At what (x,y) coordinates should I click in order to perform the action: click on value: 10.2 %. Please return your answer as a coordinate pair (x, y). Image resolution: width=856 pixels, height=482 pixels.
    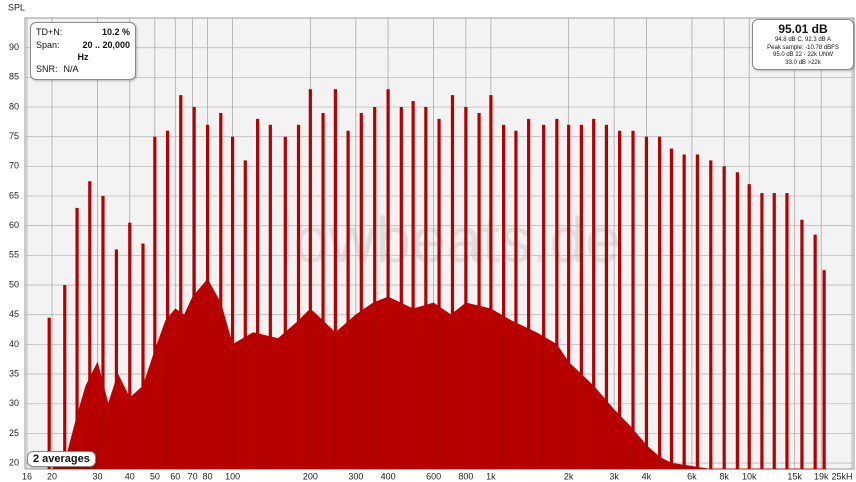
    Looking at the image, I should click on (115, 32).